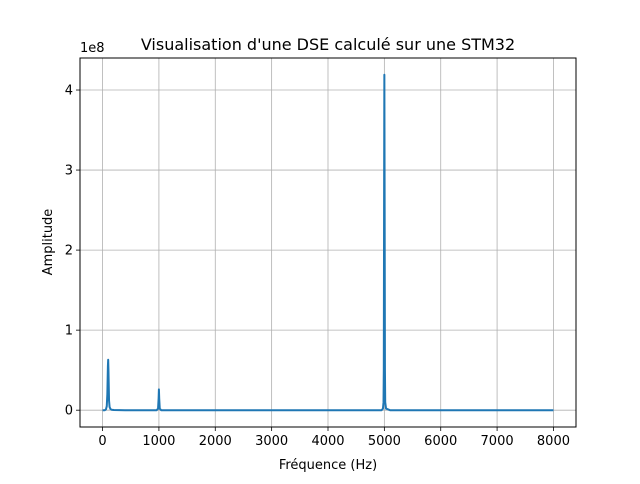 This screenshot has height=484, width=640. What do you see at coordinates (215, 441) in the screenshot?
I see `x-tick-label: 2000` at bounding box center [215, 441].